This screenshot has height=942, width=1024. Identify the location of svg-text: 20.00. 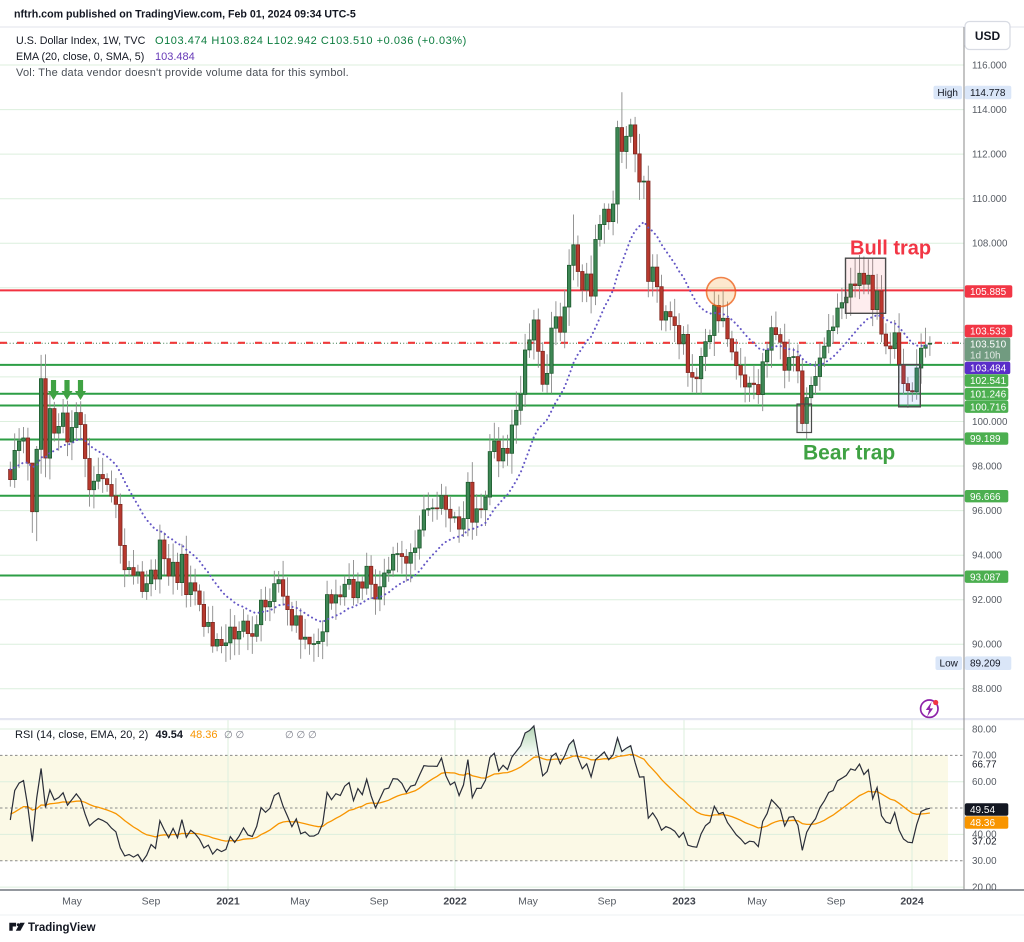
(984, 887).